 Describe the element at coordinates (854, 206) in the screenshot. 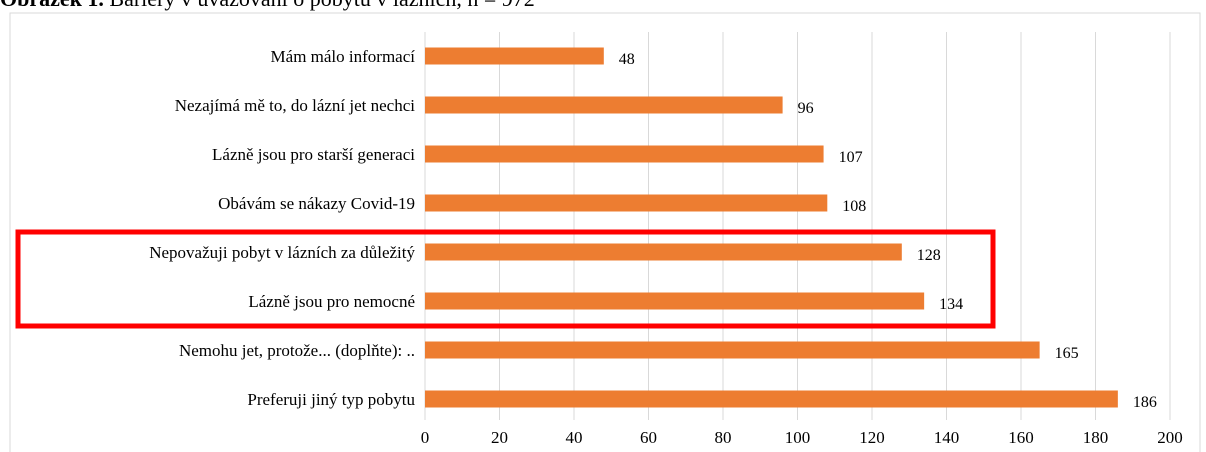

I see `value-label: 108` at that location.